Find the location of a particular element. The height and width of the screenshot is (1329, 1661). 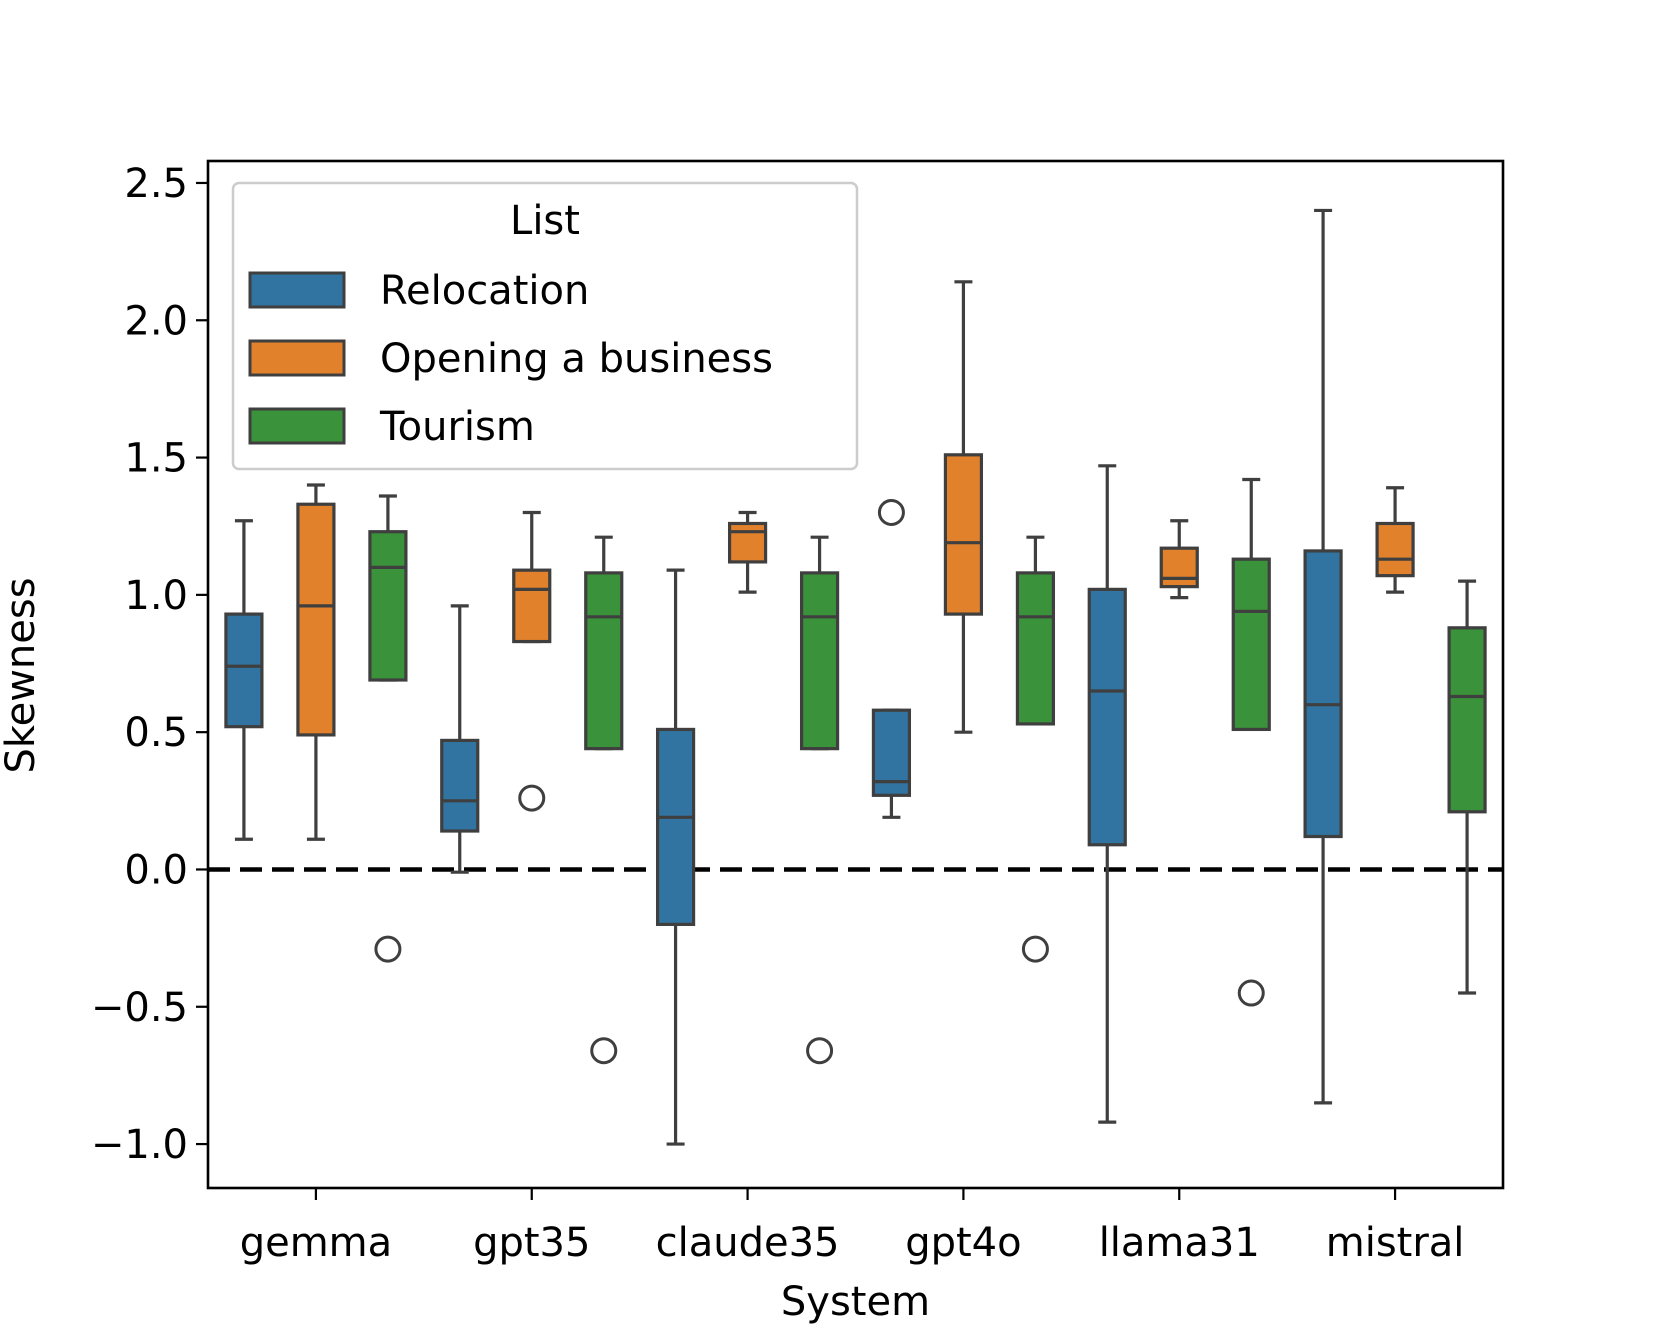

x-tick-label: claude35 is located at coordinates (748, 1243).